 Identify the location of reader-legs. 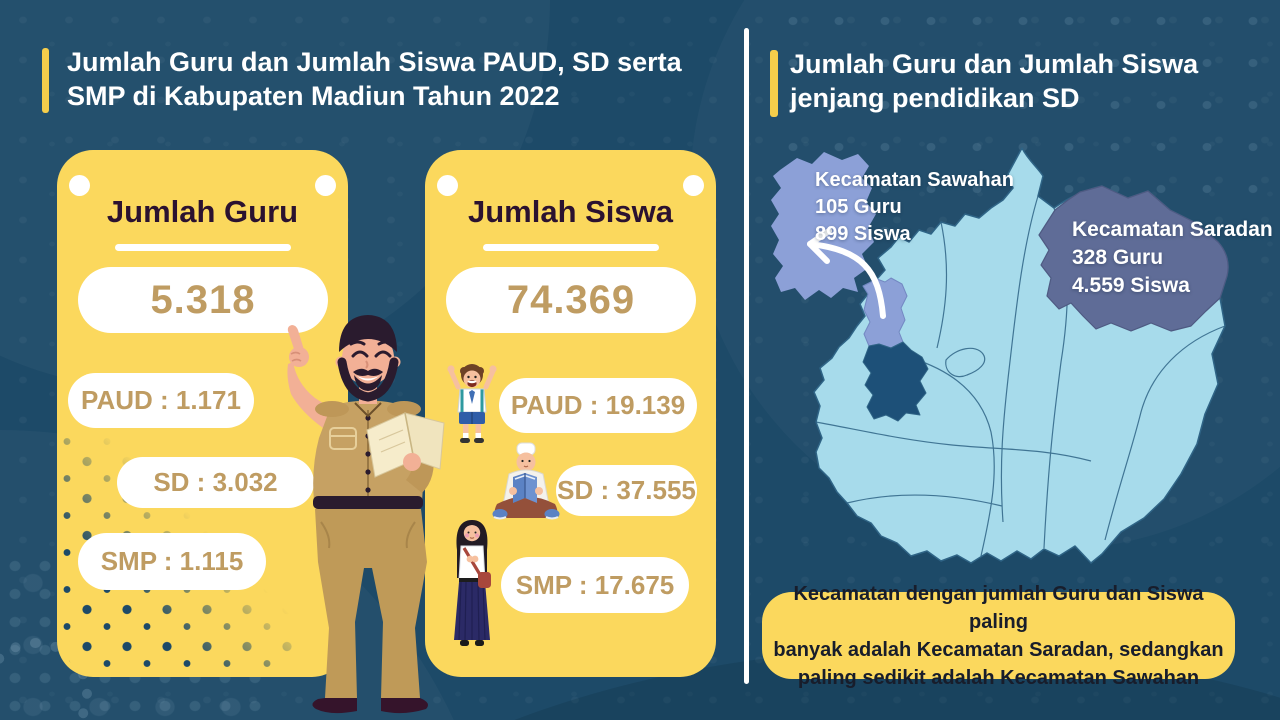
(526, 507).